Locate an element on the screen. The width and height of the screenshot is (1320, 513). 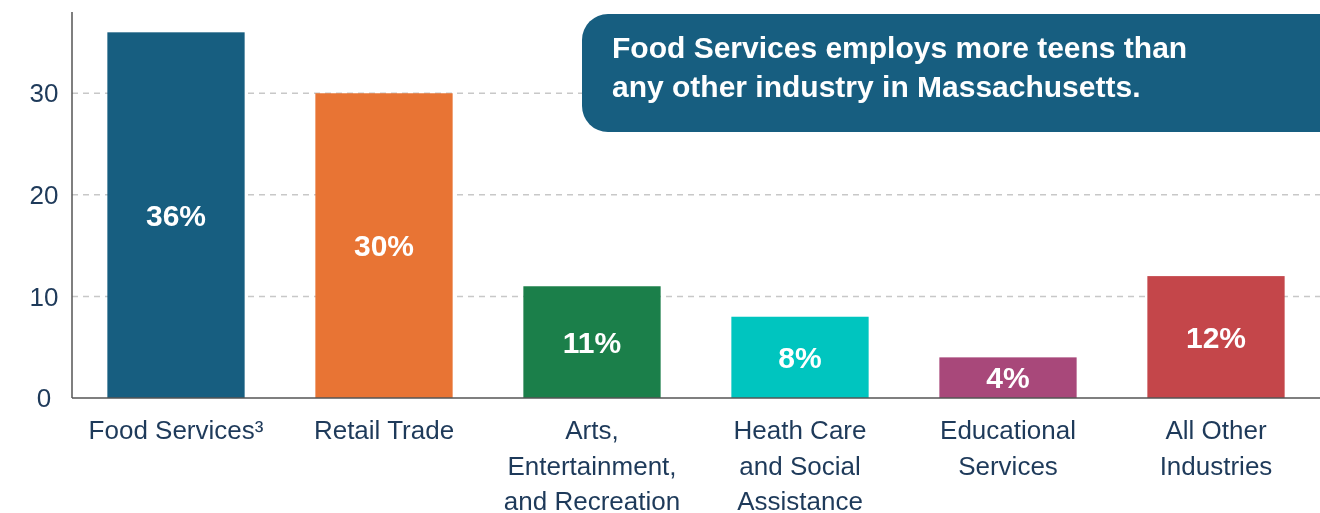
x-tick-label: Food Services³ is located at coordinates (176, 430).